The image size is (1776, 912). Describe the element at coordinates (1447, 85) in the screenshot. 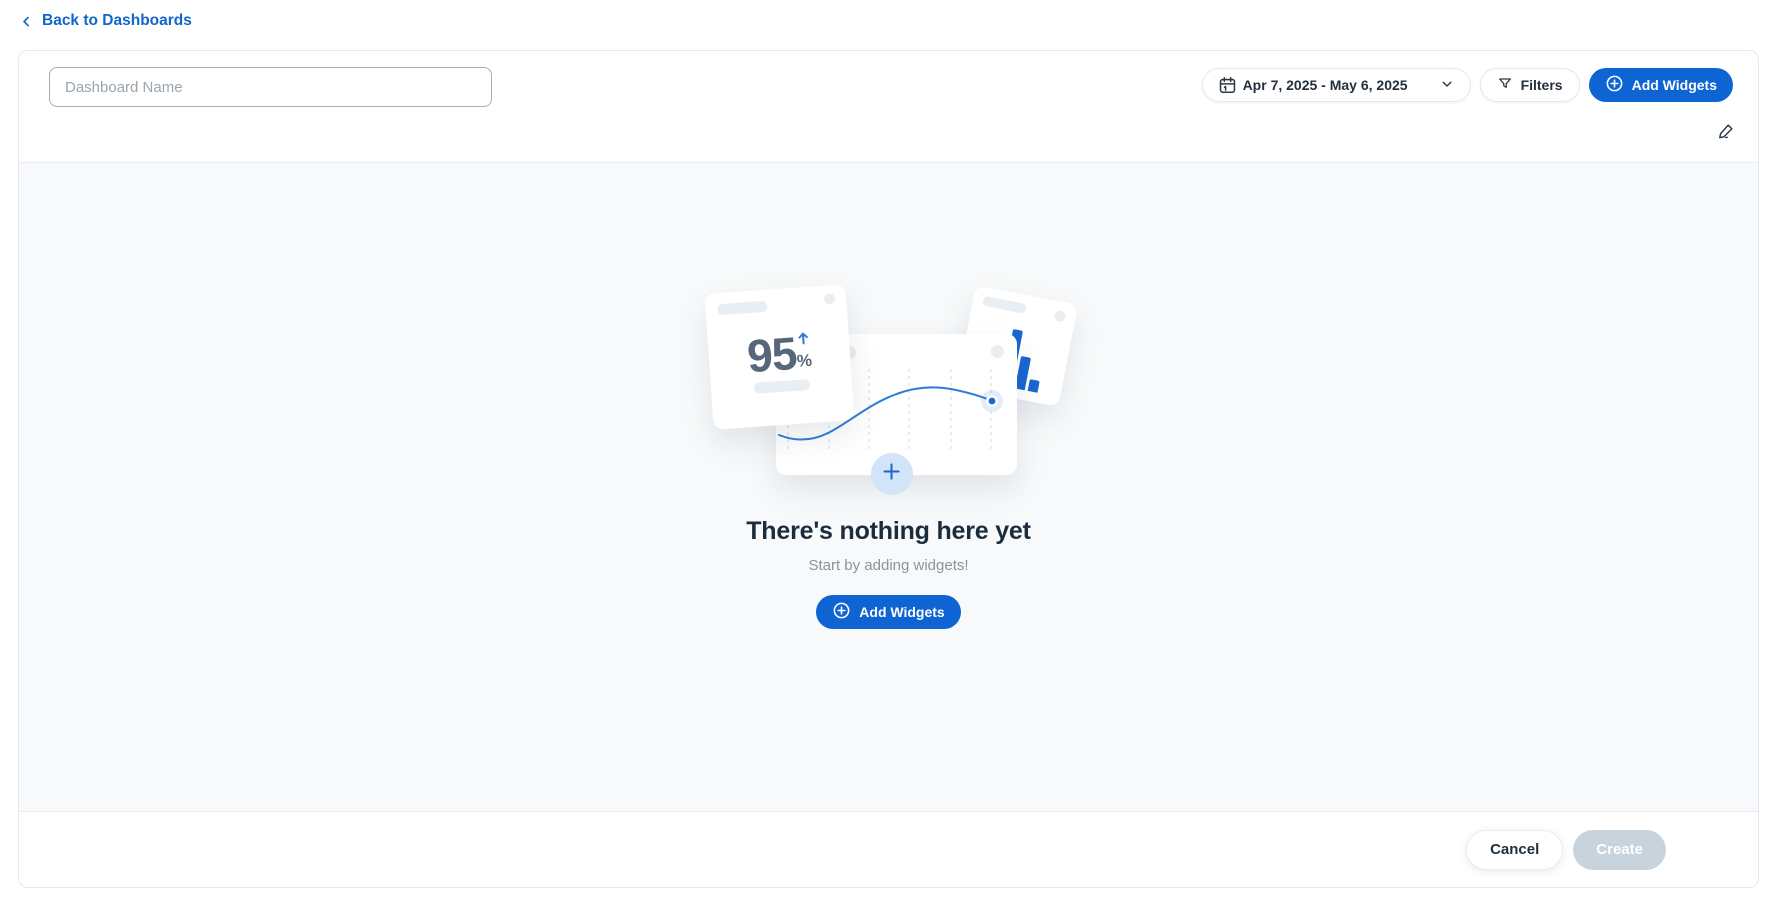

I see `chevron-down-icon` at that location.